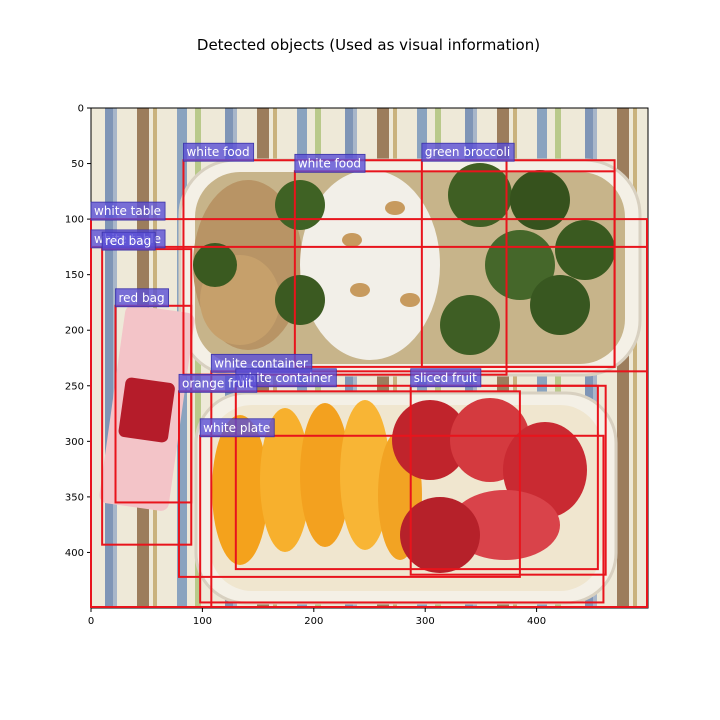 Image resolution: width=720 pixels, height=720 pixels. What do you see at coordinates (77, 164) in the screenshot?
I see `y-tick-label: 50` at bounding box center [77, 164].